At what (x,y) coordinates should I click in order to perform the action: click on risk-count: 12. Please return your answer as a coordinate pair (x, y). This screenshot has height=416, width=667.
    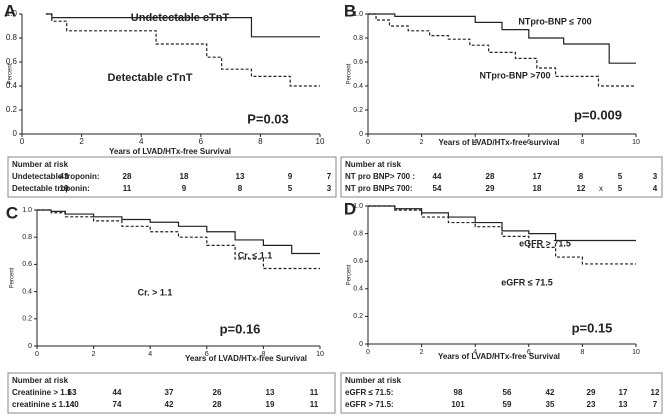
    Looking at the image, I should click on (581, 188).